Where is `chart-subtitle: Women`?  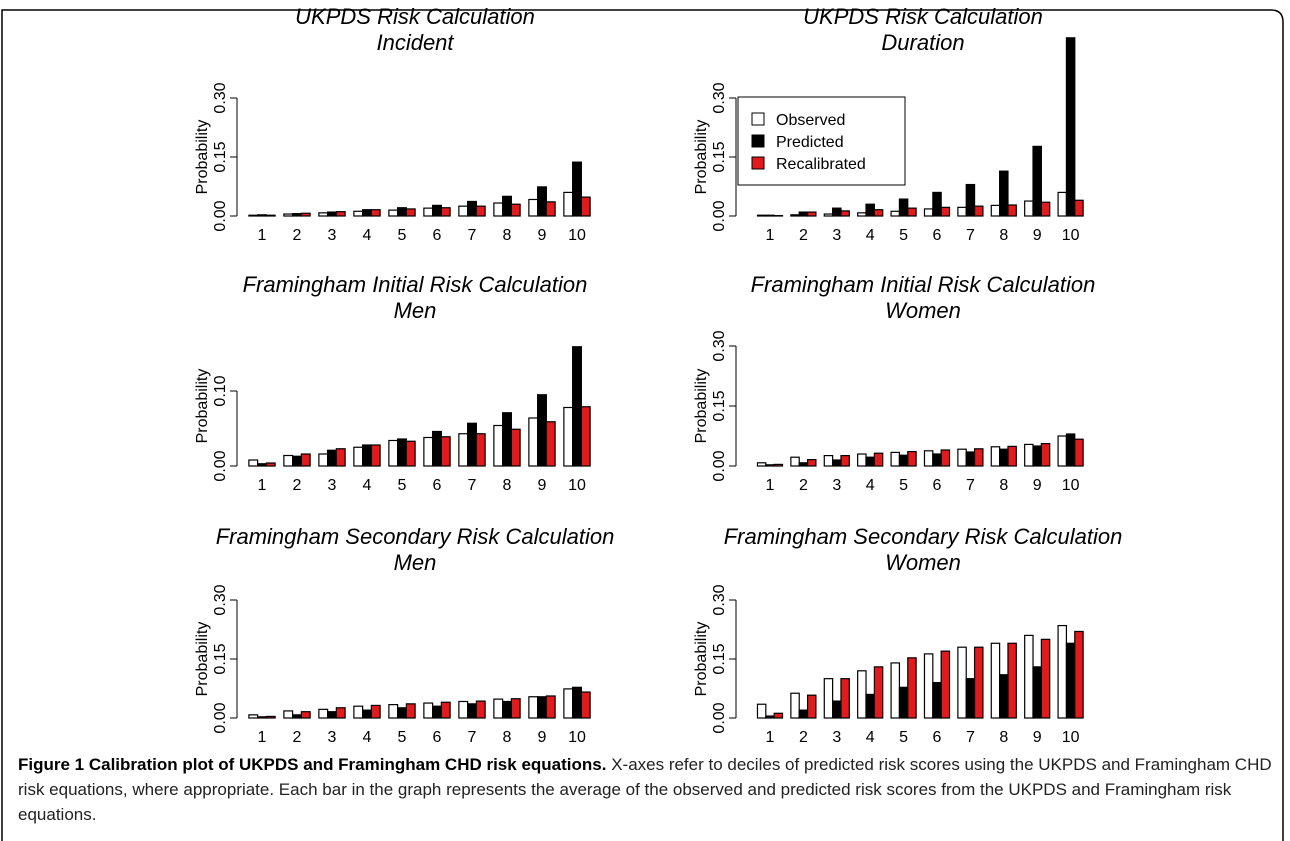 chart-subtitle: Women is located at coordinates (923, 310).